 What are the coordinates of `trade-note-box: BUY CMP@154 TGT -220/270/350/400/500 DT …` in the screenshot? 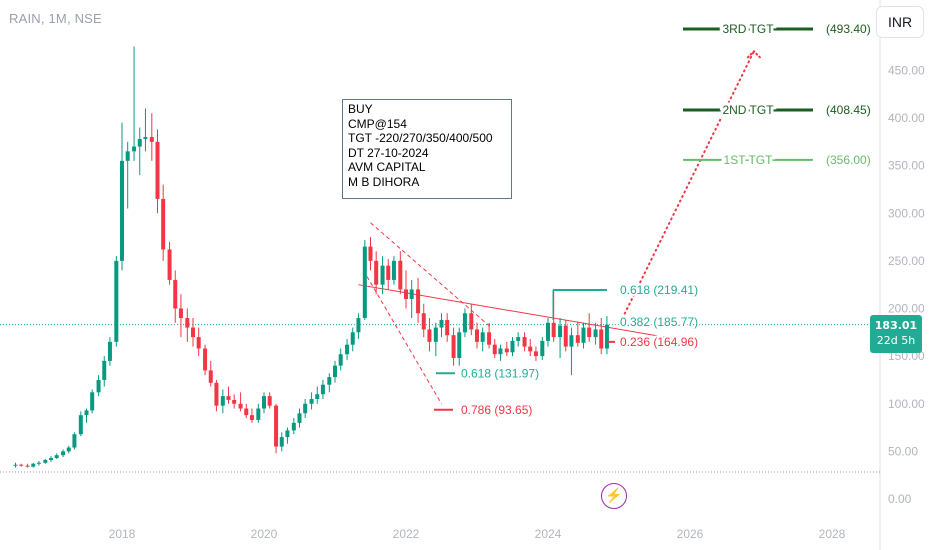 It's located at (427, 149).